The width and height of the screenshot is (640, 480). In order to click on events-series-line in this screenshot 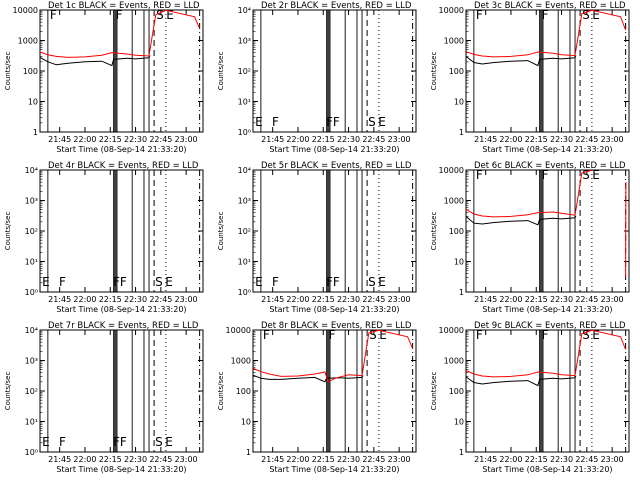, I will do `click(521, 220)`.